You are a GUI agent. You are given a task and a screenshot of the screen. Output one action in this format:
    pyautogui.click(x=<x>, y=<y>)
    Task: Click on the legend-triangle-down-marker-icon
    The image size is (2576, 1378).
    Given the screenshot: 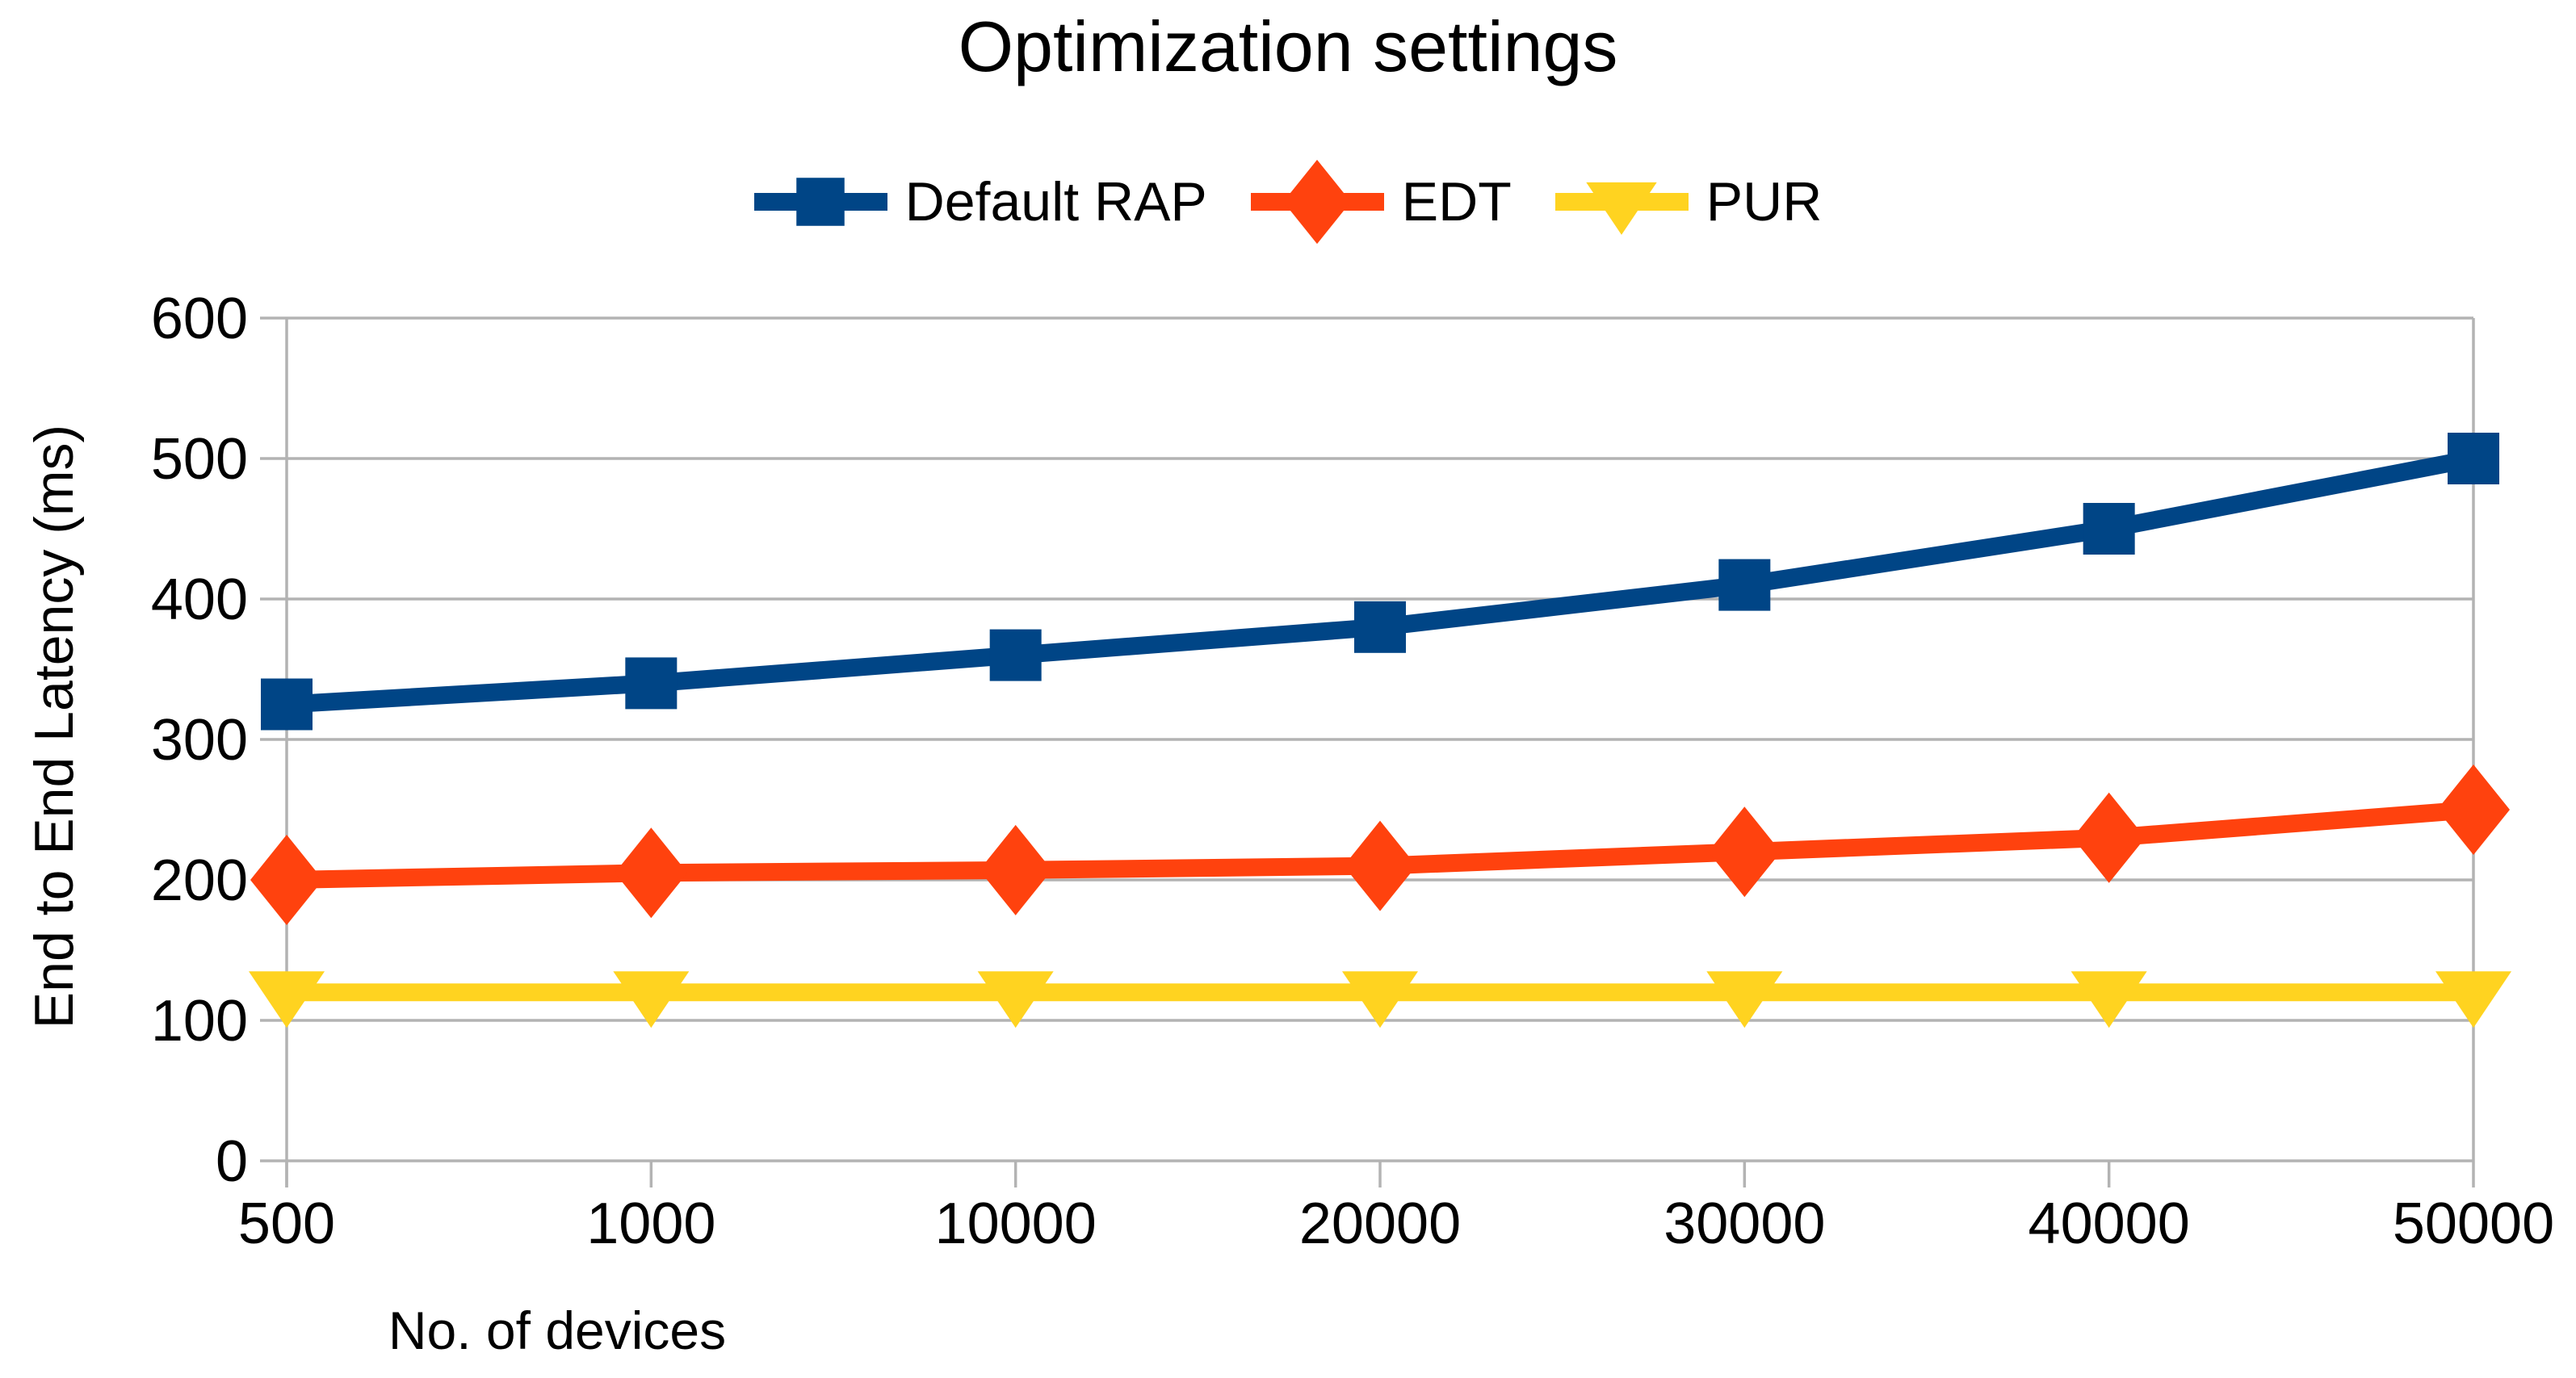 What is the action you would take?
    pyautogui.click(x=1621, y=208)
    